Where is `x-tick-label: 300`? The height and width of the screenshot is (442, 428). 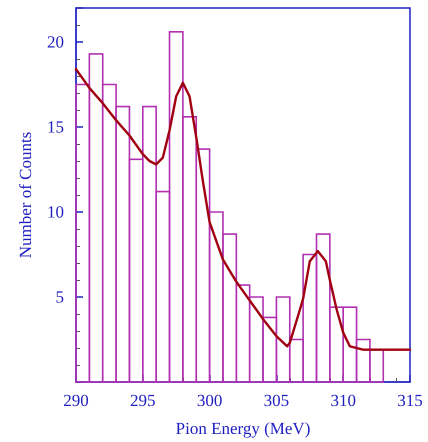
x-tick-label: 300 is located at coordinates (209, 400).